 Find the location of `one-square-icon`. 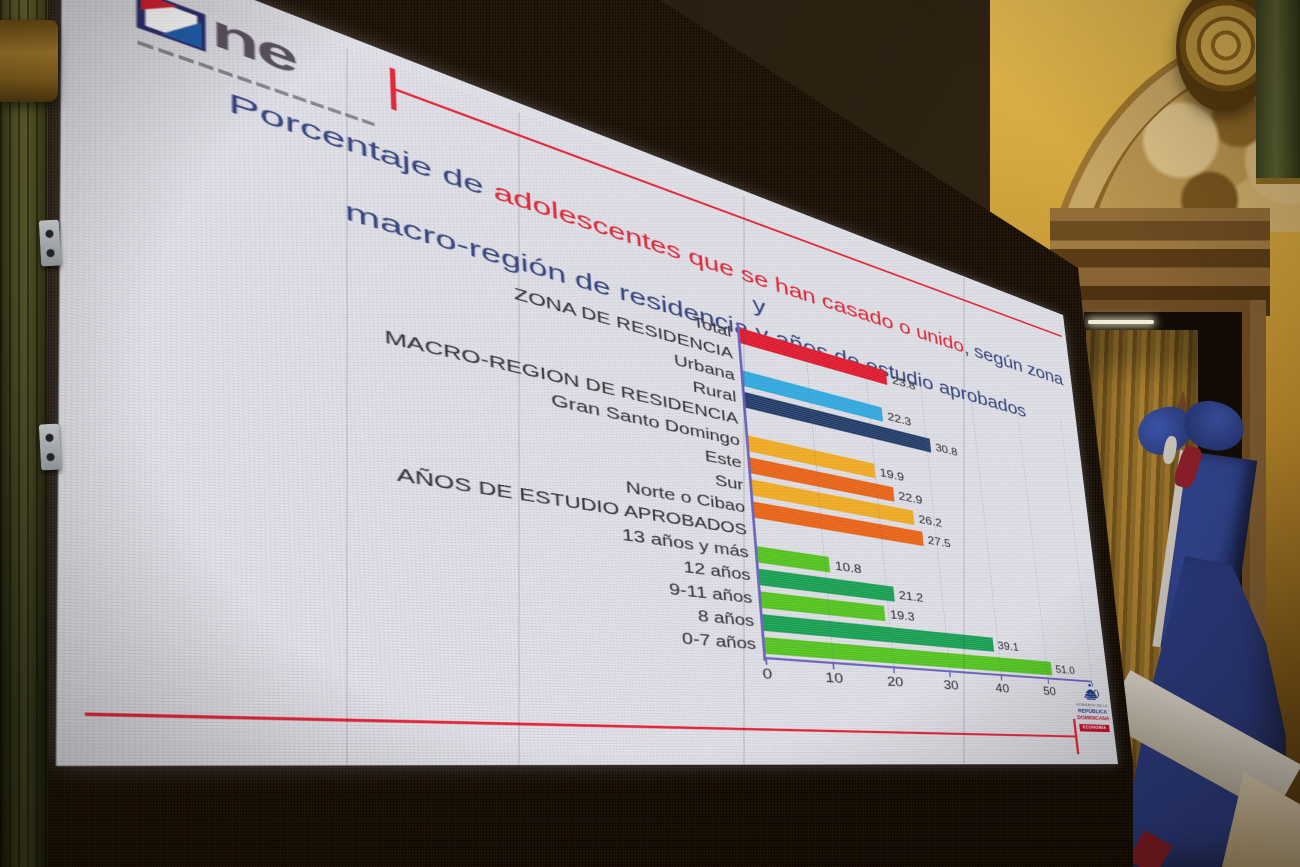

one-square-icon is located at coordinates (171, 29).